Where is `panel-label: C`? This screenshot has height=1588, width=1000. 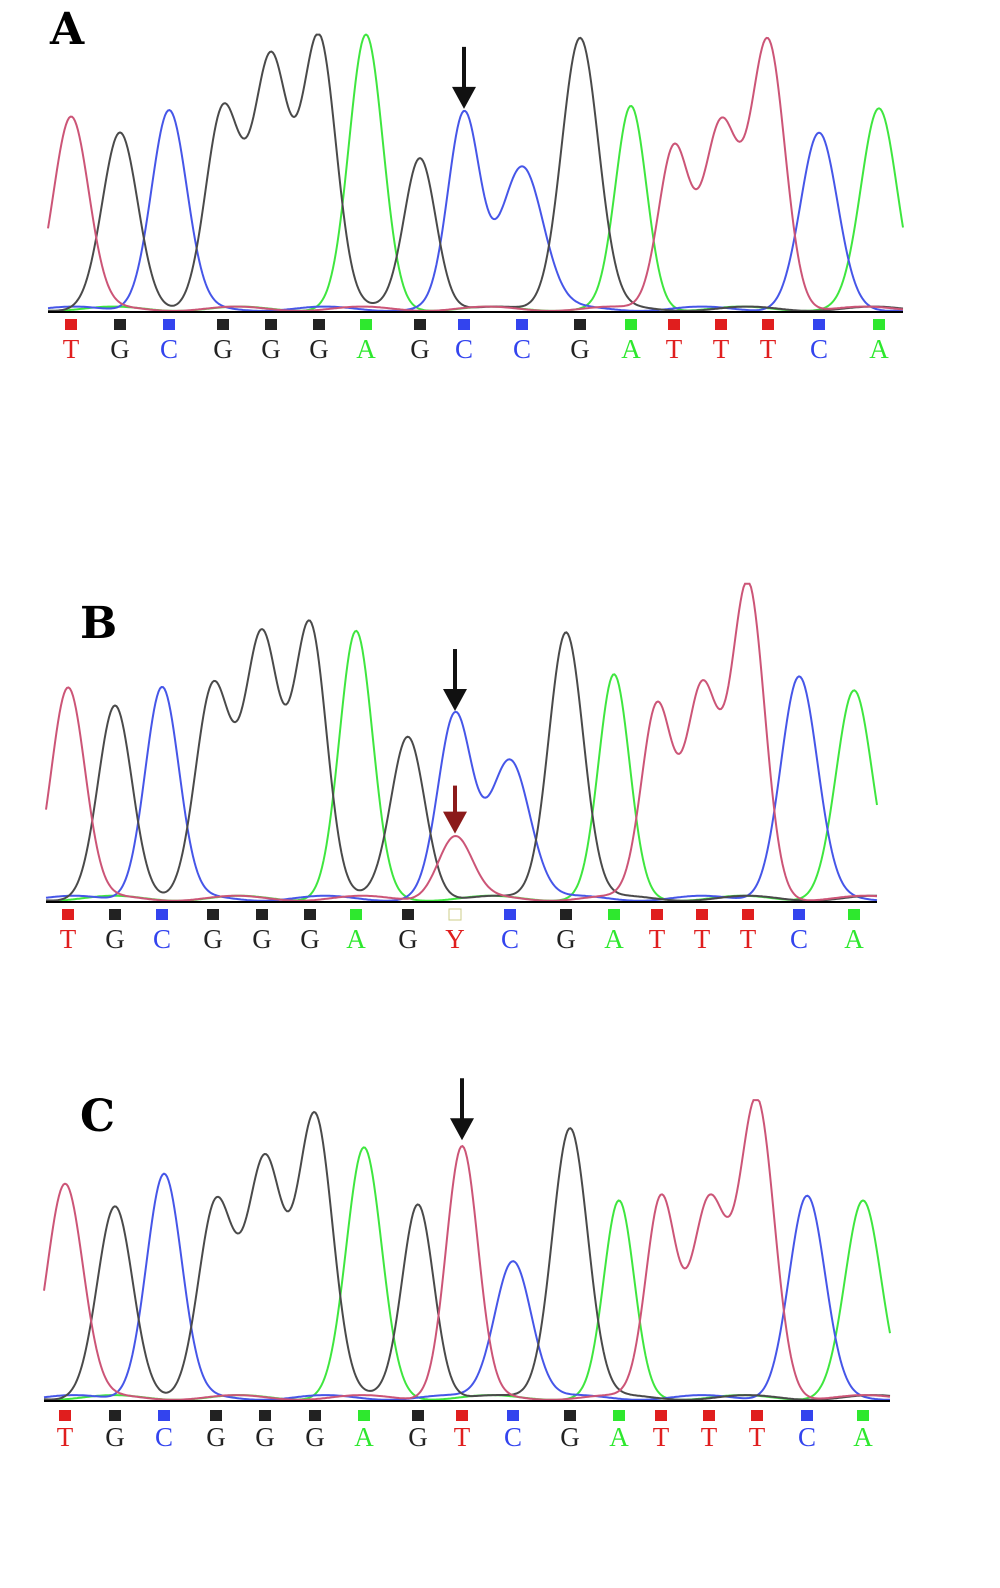 panel-label: C is located at coordinates (98, 1116).